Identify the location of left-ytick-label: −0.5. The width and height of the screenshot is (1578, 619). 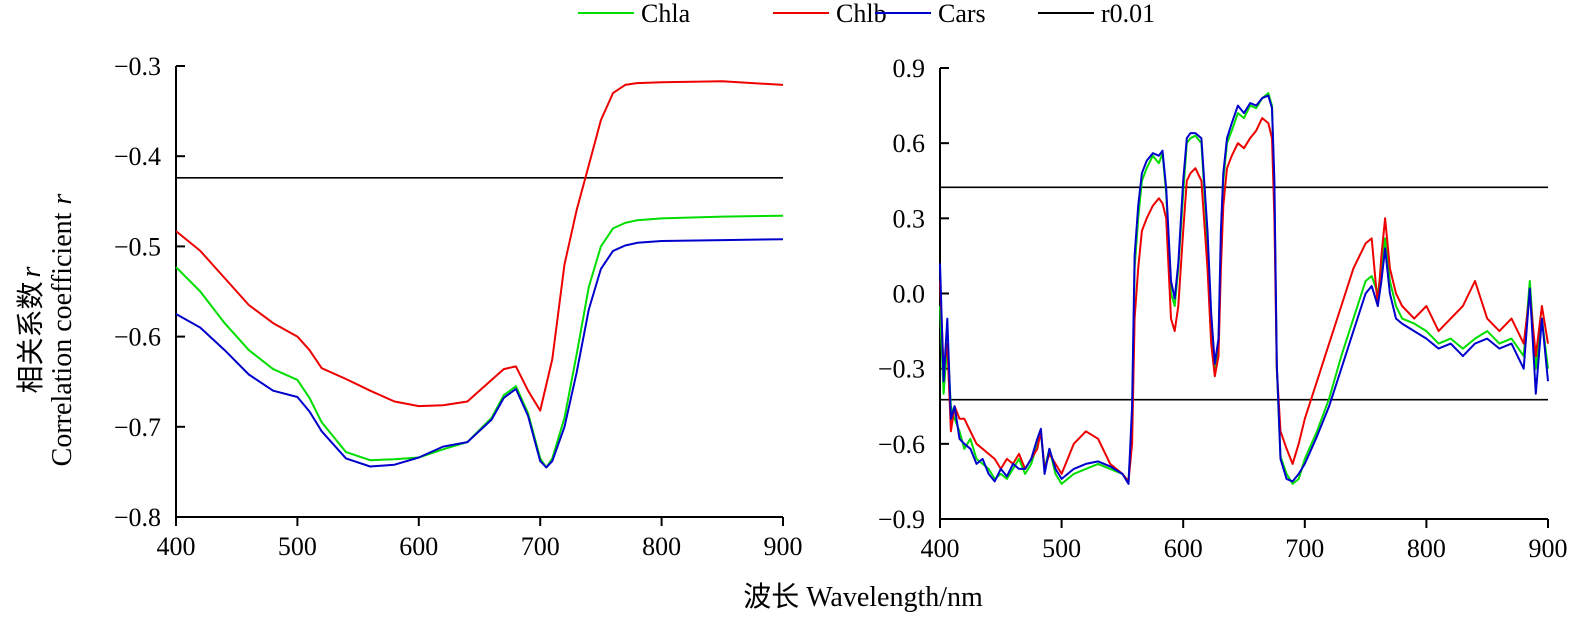
(137, 246).